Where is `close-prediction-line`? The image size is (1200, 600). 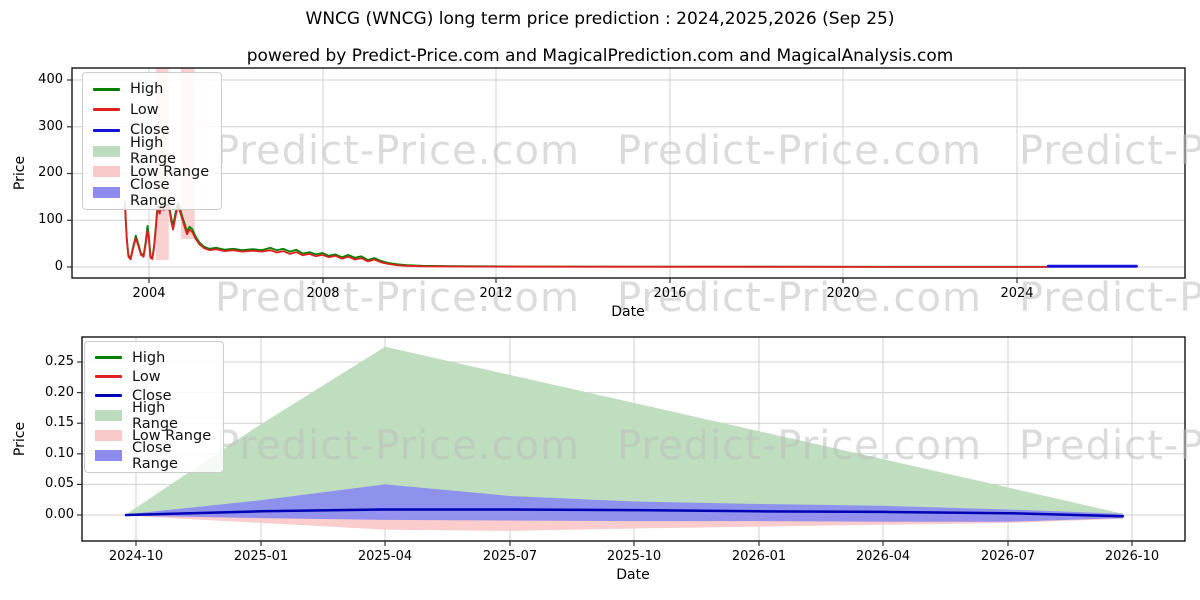
close-prediction-line is located at coordinates (624, 513).